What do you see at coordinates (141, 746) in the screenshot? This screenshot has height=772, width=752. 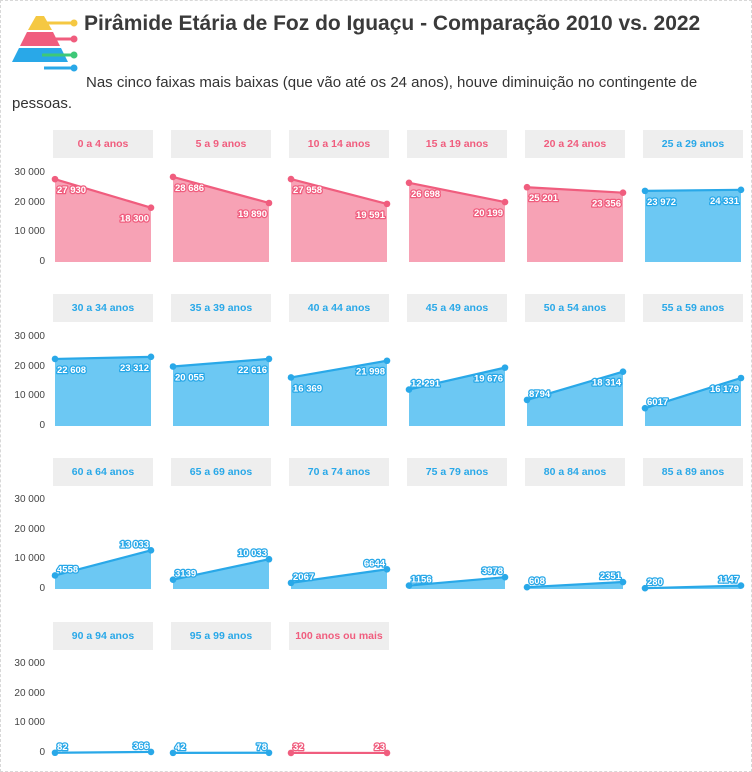 I see `data-label-2022: 366` at bounding box center [141, 746].